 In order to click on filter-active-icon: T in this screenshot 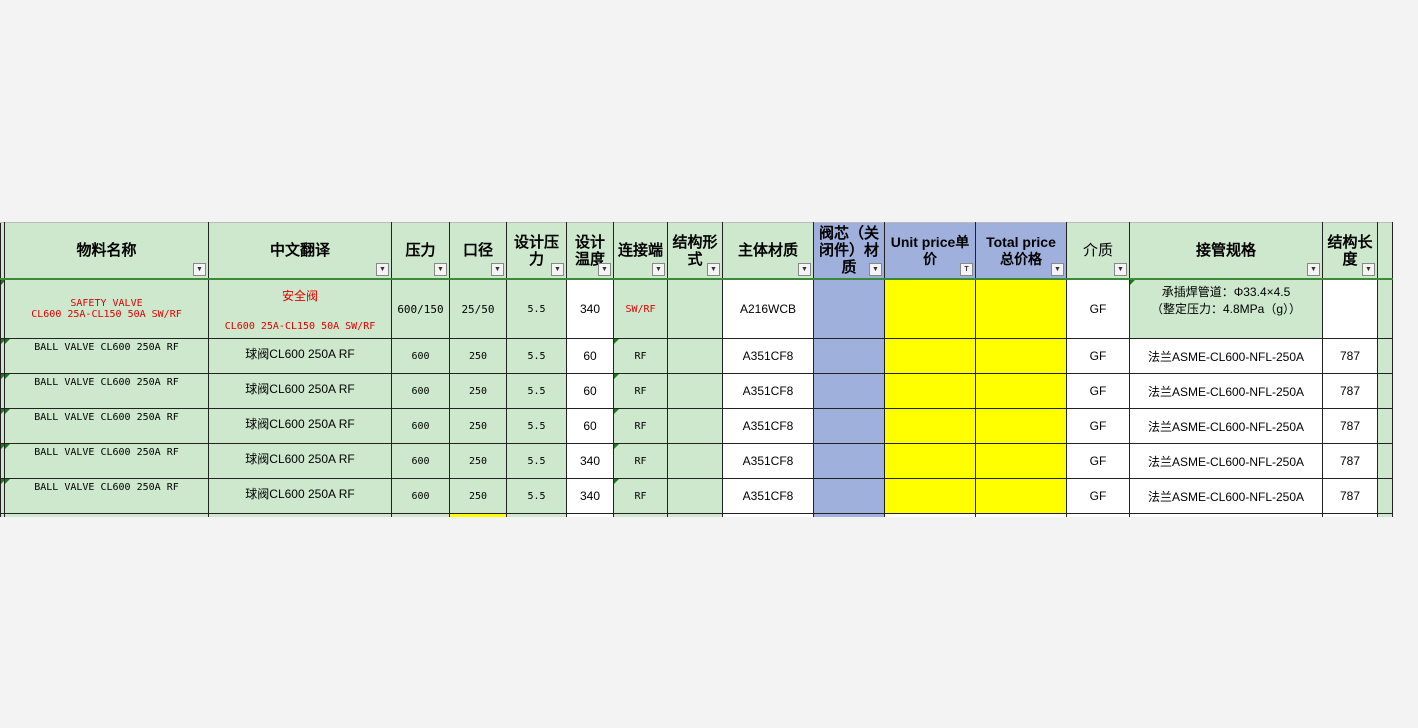, I will do `click(966, 269)`.